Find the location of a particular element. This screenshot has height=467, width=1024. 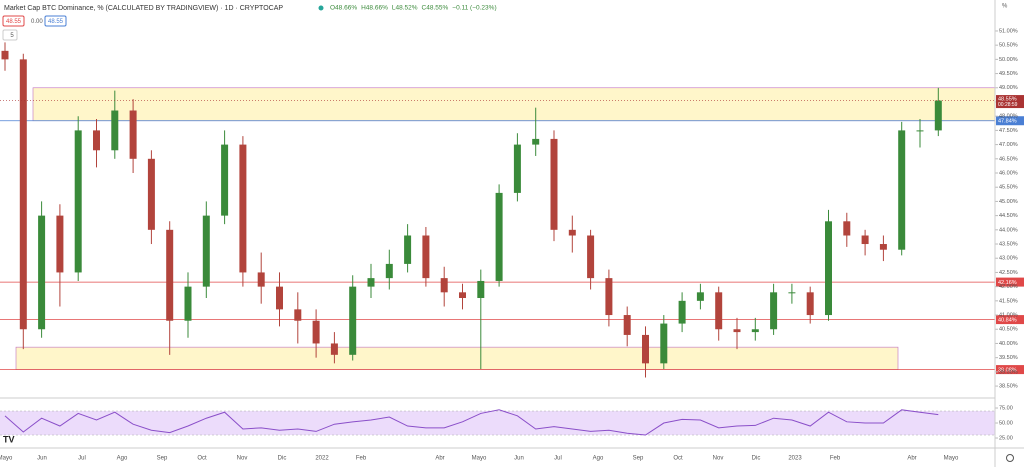

ohlc-value: O48.66% is located at coordinates (343, 8).